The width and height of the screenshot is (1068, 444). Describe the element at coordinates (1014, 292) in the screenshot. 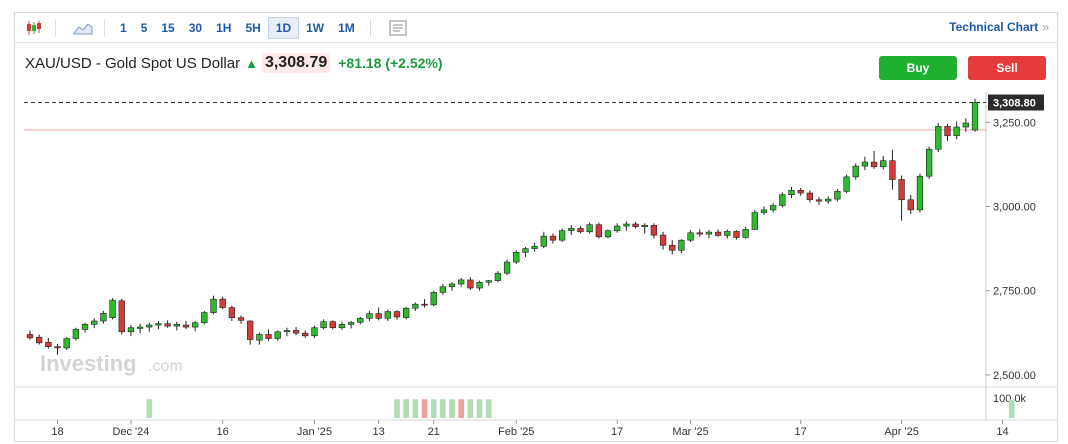

I see `y-tick-label: 2,750.00` at that location.